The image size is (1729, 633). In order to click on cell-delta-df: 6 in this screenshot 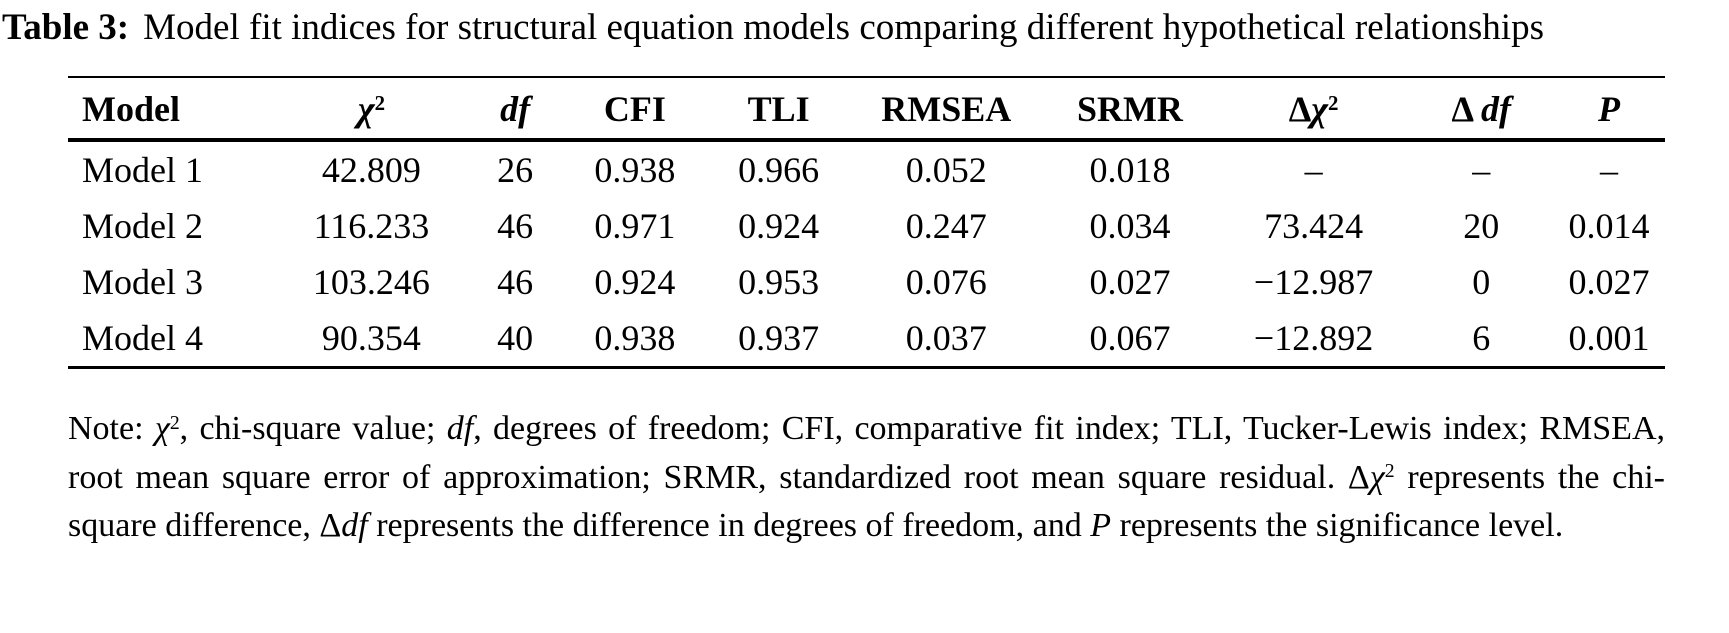, I will do `click(1481, 338)`.